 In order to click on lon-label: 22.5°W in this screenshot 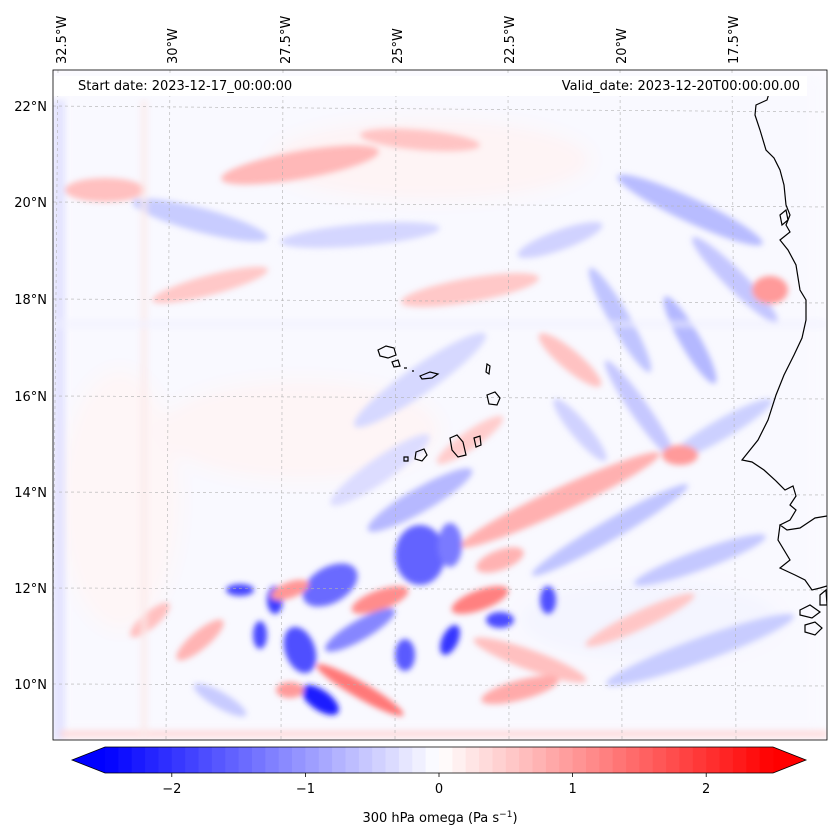, I will do `click(510, 40)`.